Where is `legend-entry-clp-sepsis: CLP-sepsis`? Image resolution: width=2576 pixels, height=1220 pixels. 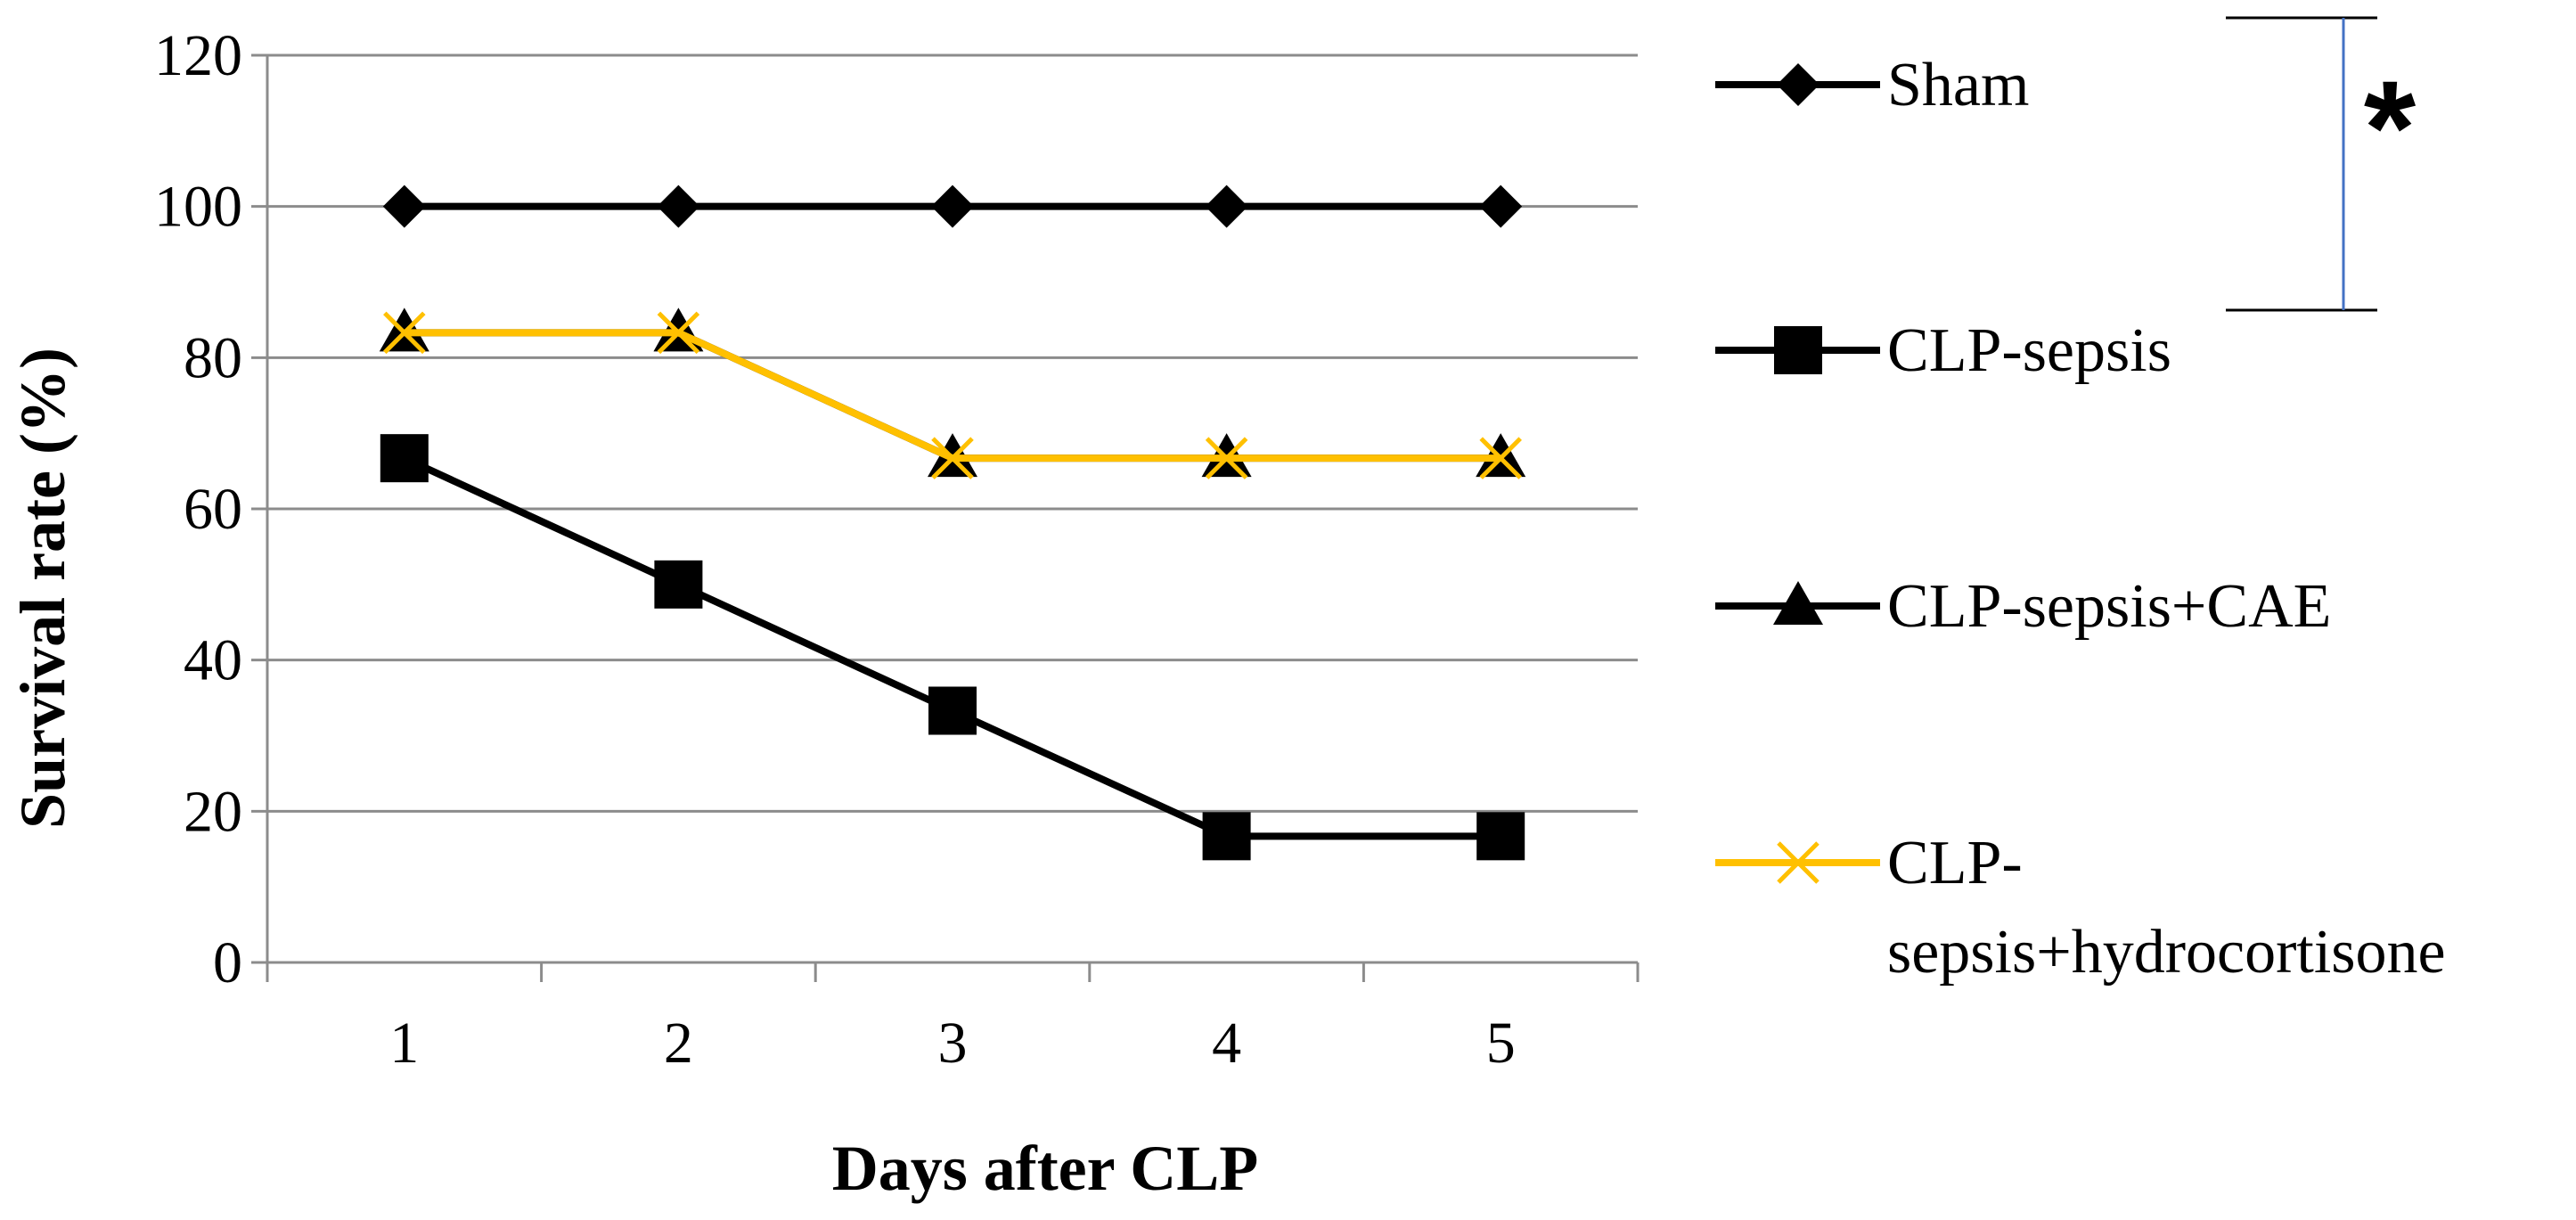
legend-entry-clp-sepsis: CLP-sepsis is located at coordinates (1943, 350).